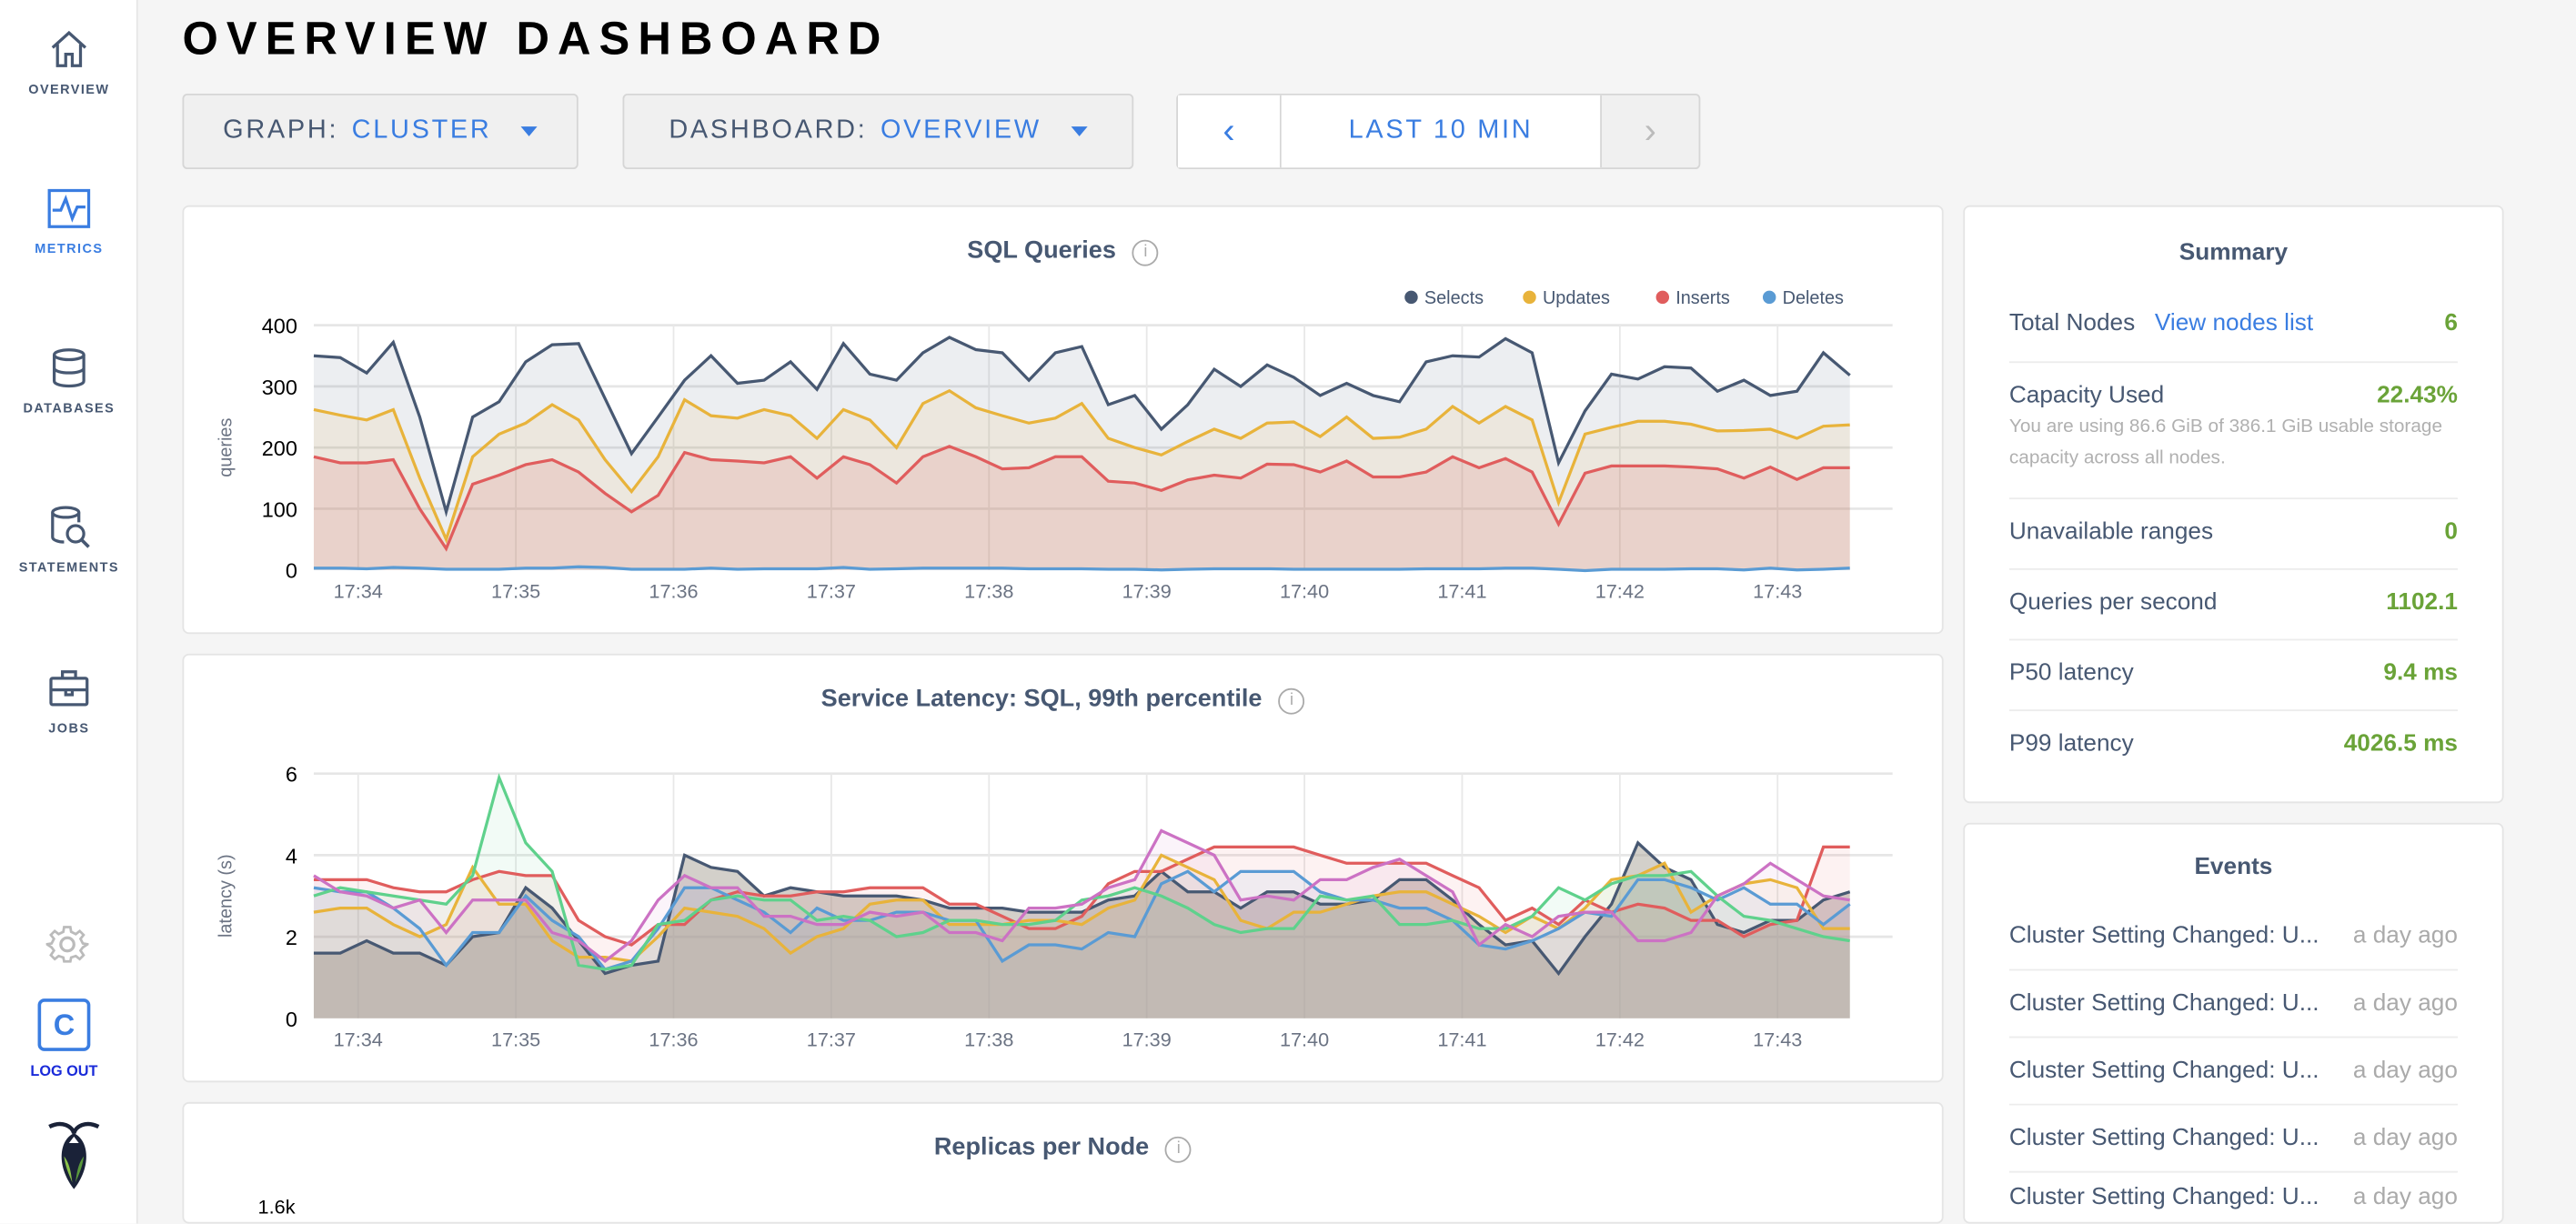 This screenshot has width=2576, height=1224. I want to click on graph-dropdown-label: GRAPH:, so click(281, 131).